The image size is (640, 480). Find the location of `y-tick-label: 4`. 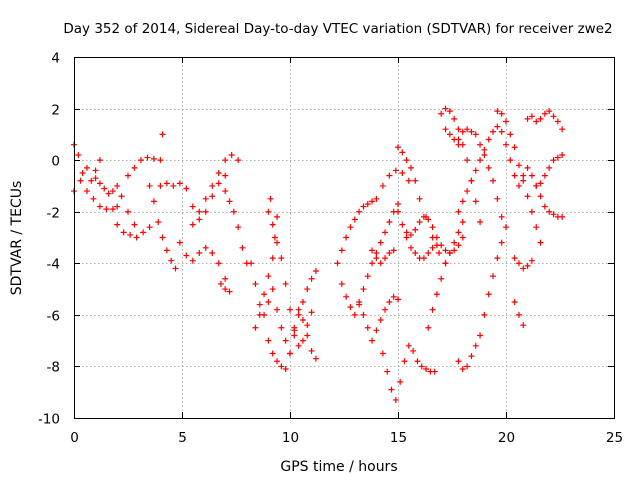

y-tick-label: 4 is located at coordinates (55, 59).